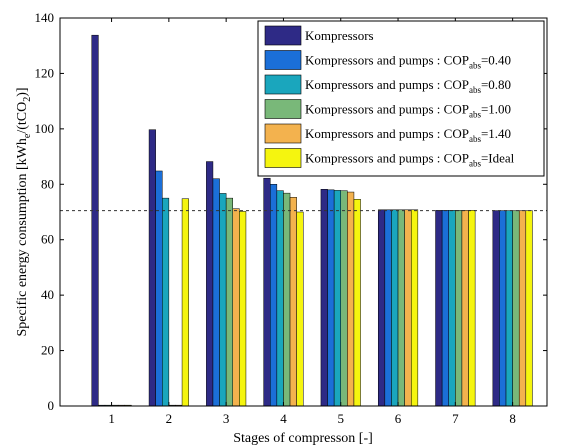 The width and height of the screenshot is (565, 447). I want to click on y-tick-label: 80, so click(47, 183).